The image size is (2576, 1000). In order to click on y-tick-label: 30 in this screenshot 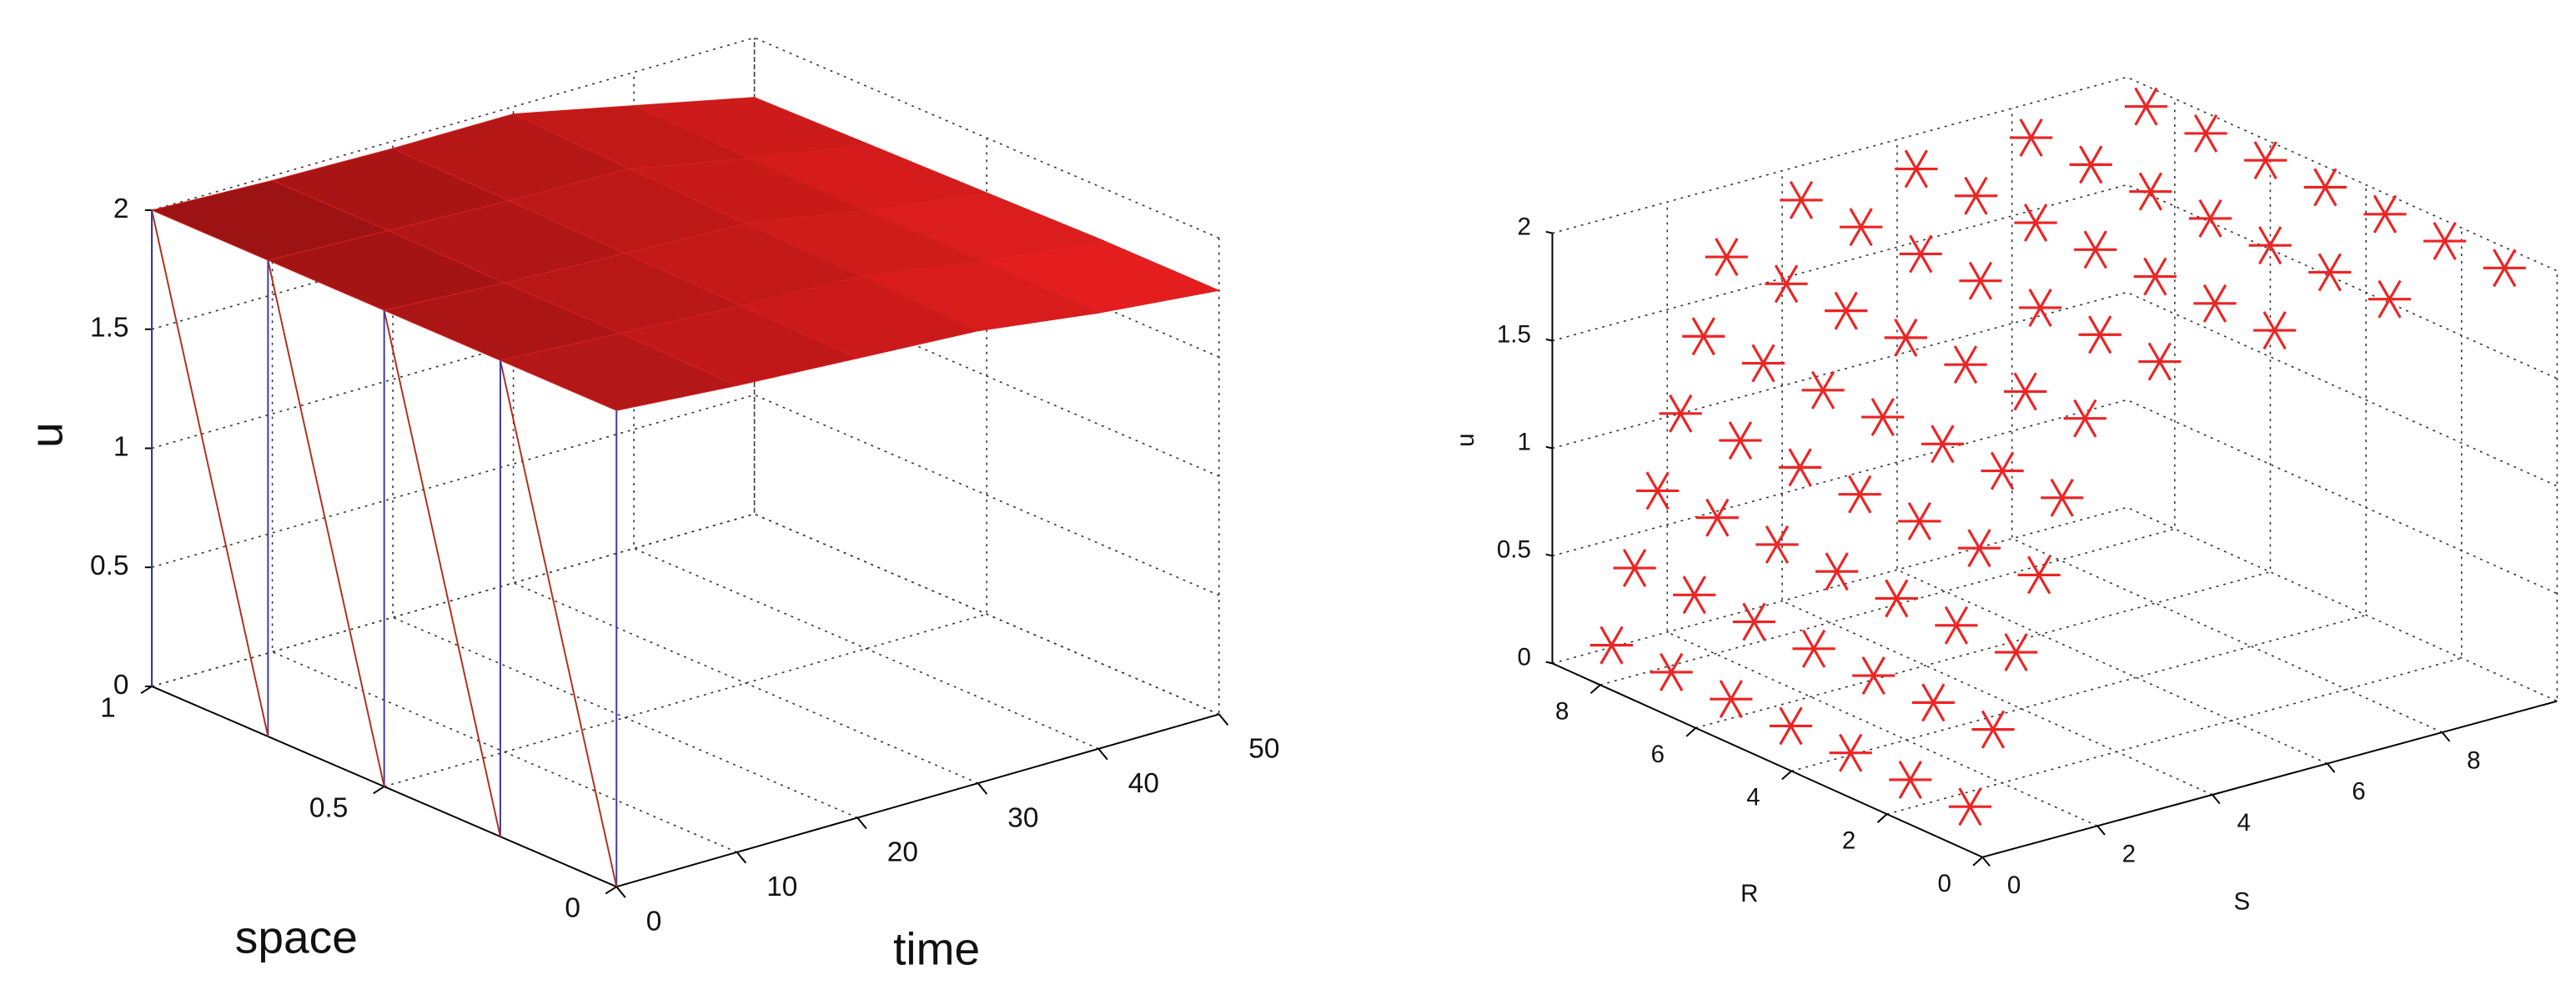, I will do `click(1022, 817)`.